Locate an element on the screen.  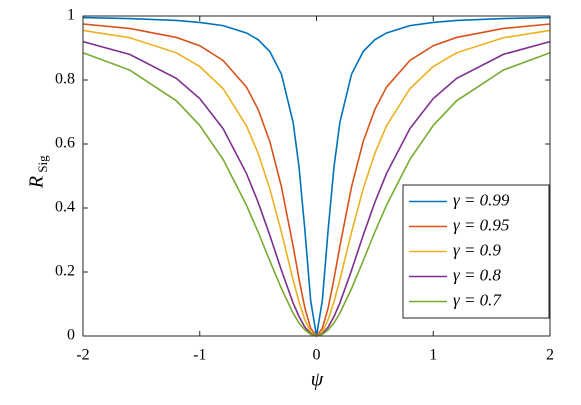
legend-label: γ = 0.9 is located at coordinates (477, 249).